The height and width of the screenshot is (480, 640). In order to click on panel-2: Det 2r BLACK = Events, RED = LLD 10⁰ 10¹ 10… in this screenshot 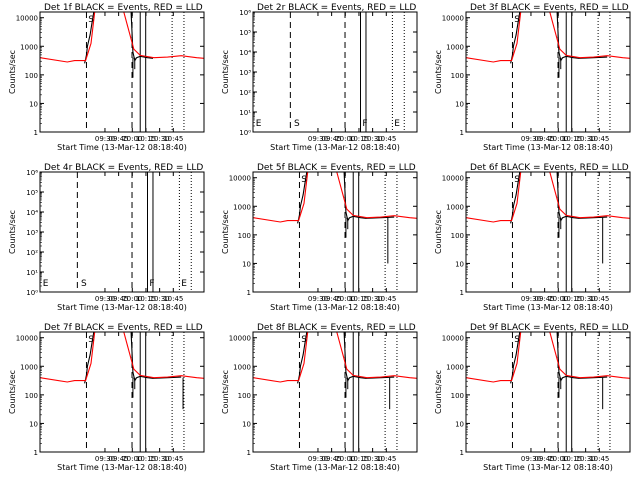, I will do `click(319, 77)`.